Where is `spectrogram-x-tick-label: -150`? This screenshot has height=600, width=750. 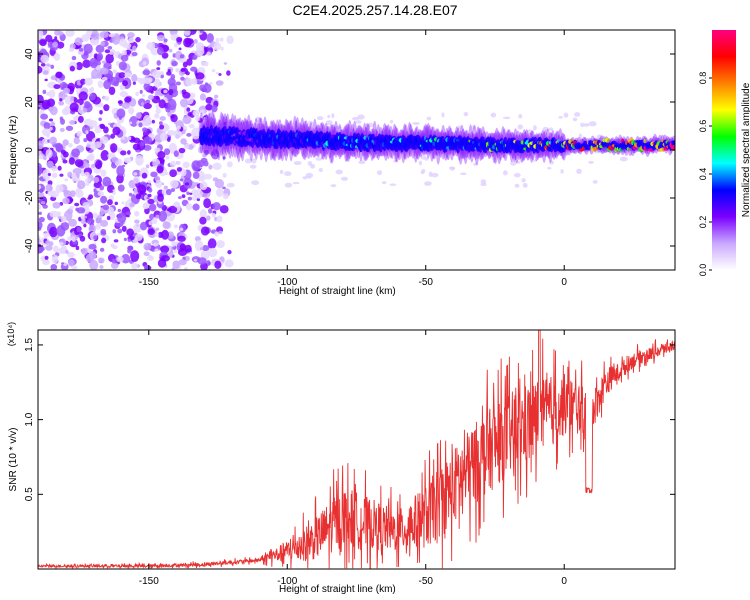
spectrogram-x-tick-label: -150 is located at coordinates (149, 282).